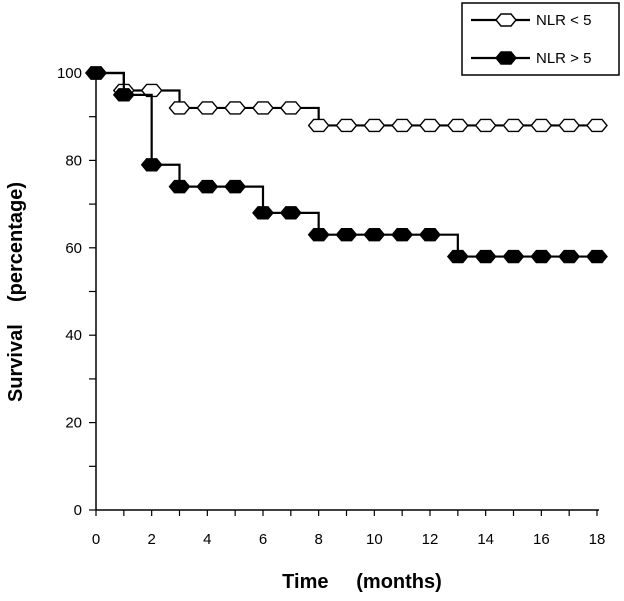 This screenshot has width=624, height=601. I want to click on y-tick-label: 80, so click(73, 160).